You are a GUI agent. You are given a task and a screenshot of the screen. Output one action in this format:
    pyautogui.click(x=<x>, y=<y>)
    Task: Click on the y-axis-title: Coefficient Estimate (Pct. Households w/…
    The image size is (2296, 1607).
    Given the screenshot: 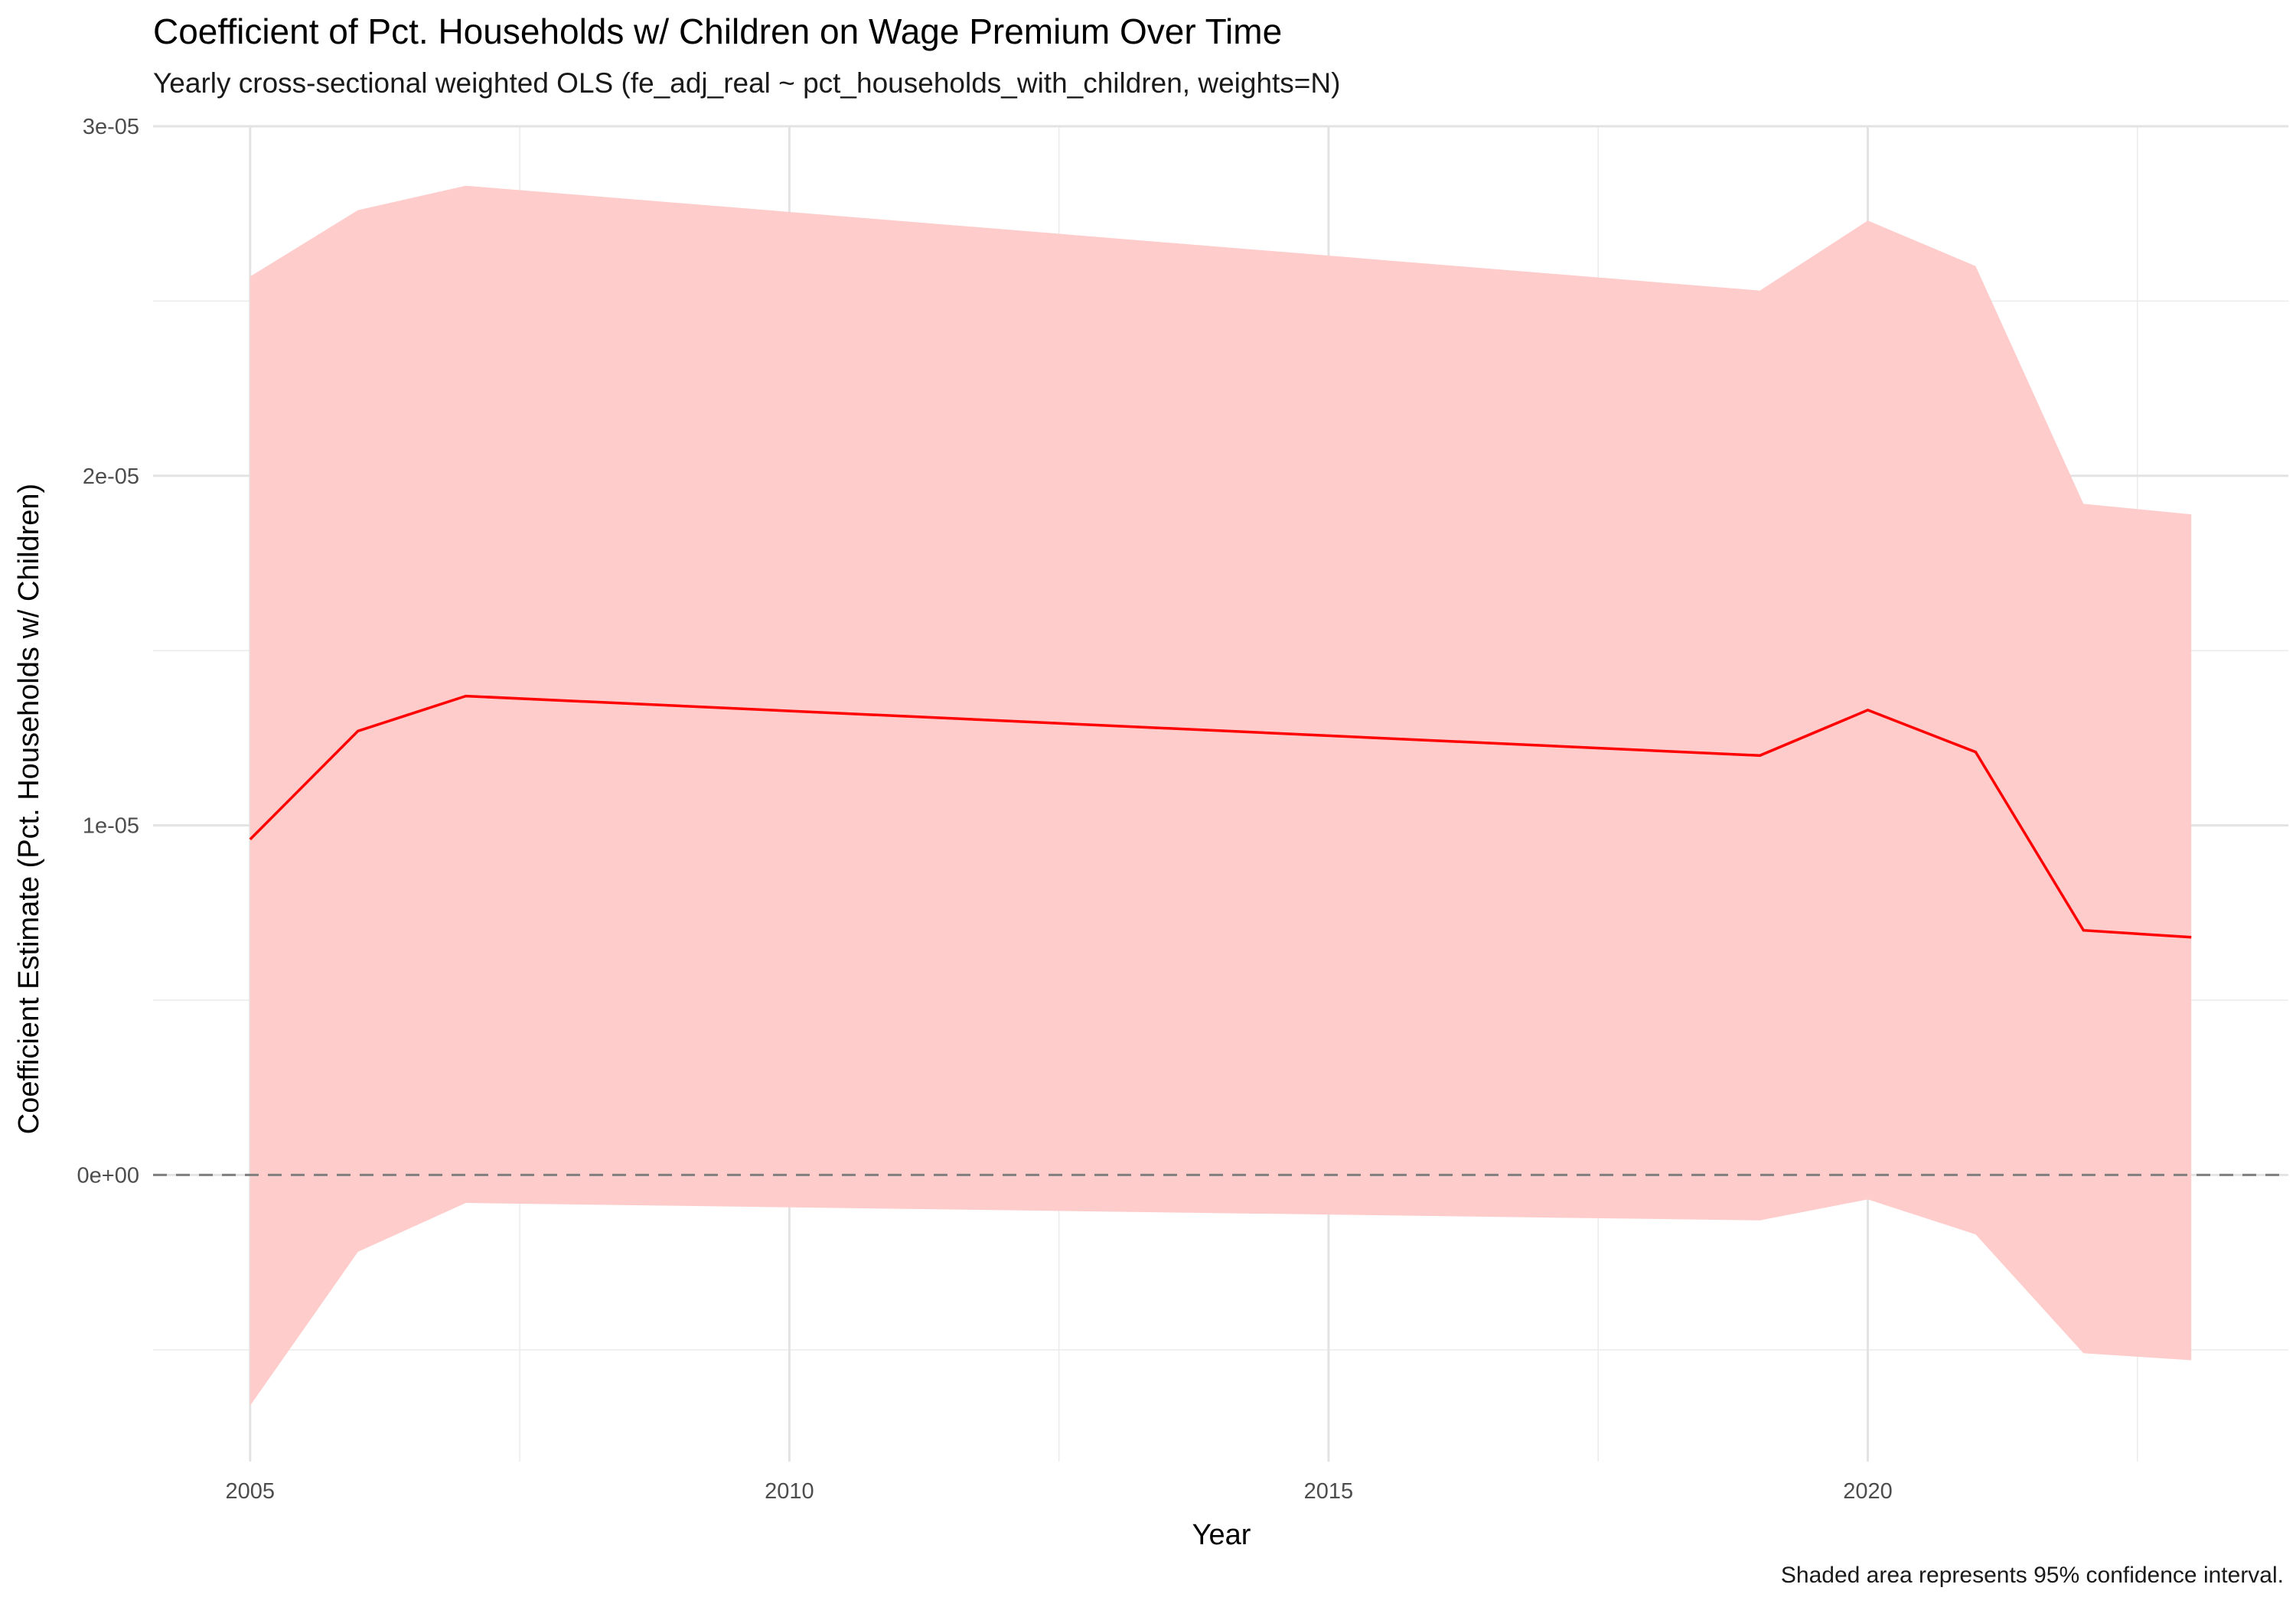 What is the action you would take?
    pyautogui.click(x=29, y=809)
    